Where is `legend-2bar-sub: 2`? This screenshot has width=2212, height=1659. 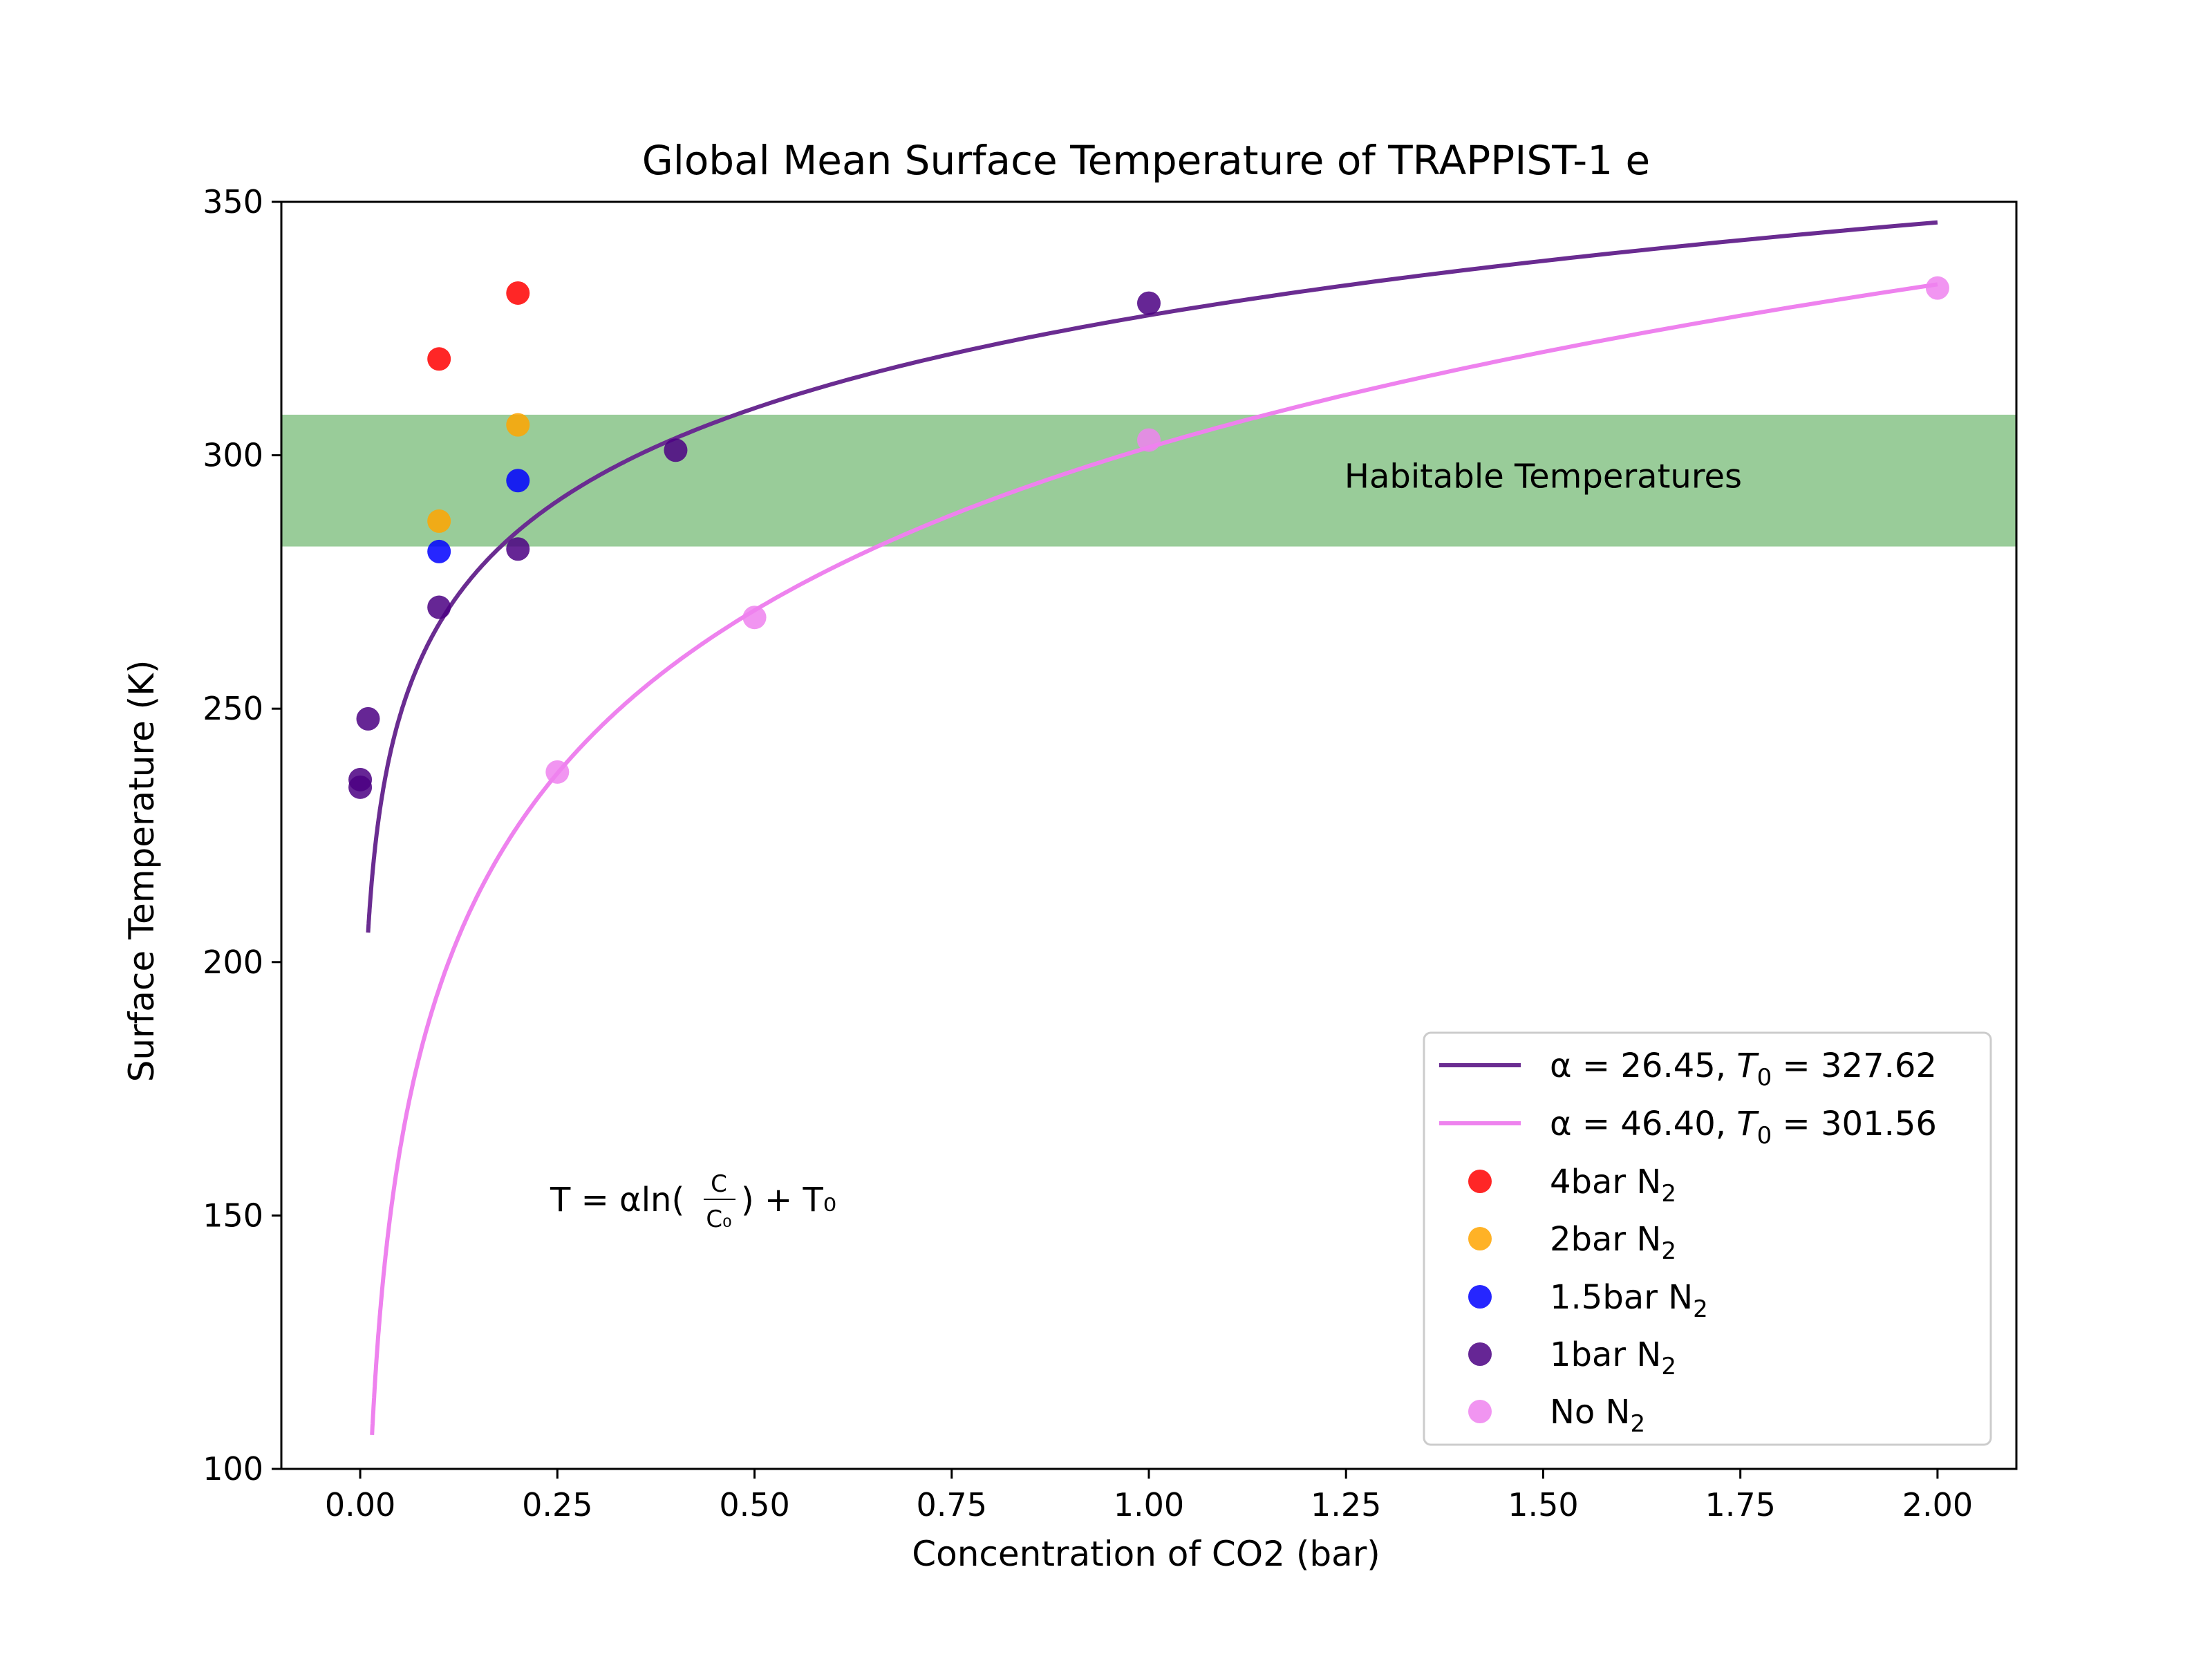
legend-2bar-sub: 2 is located at coordinates (1668, 1251).